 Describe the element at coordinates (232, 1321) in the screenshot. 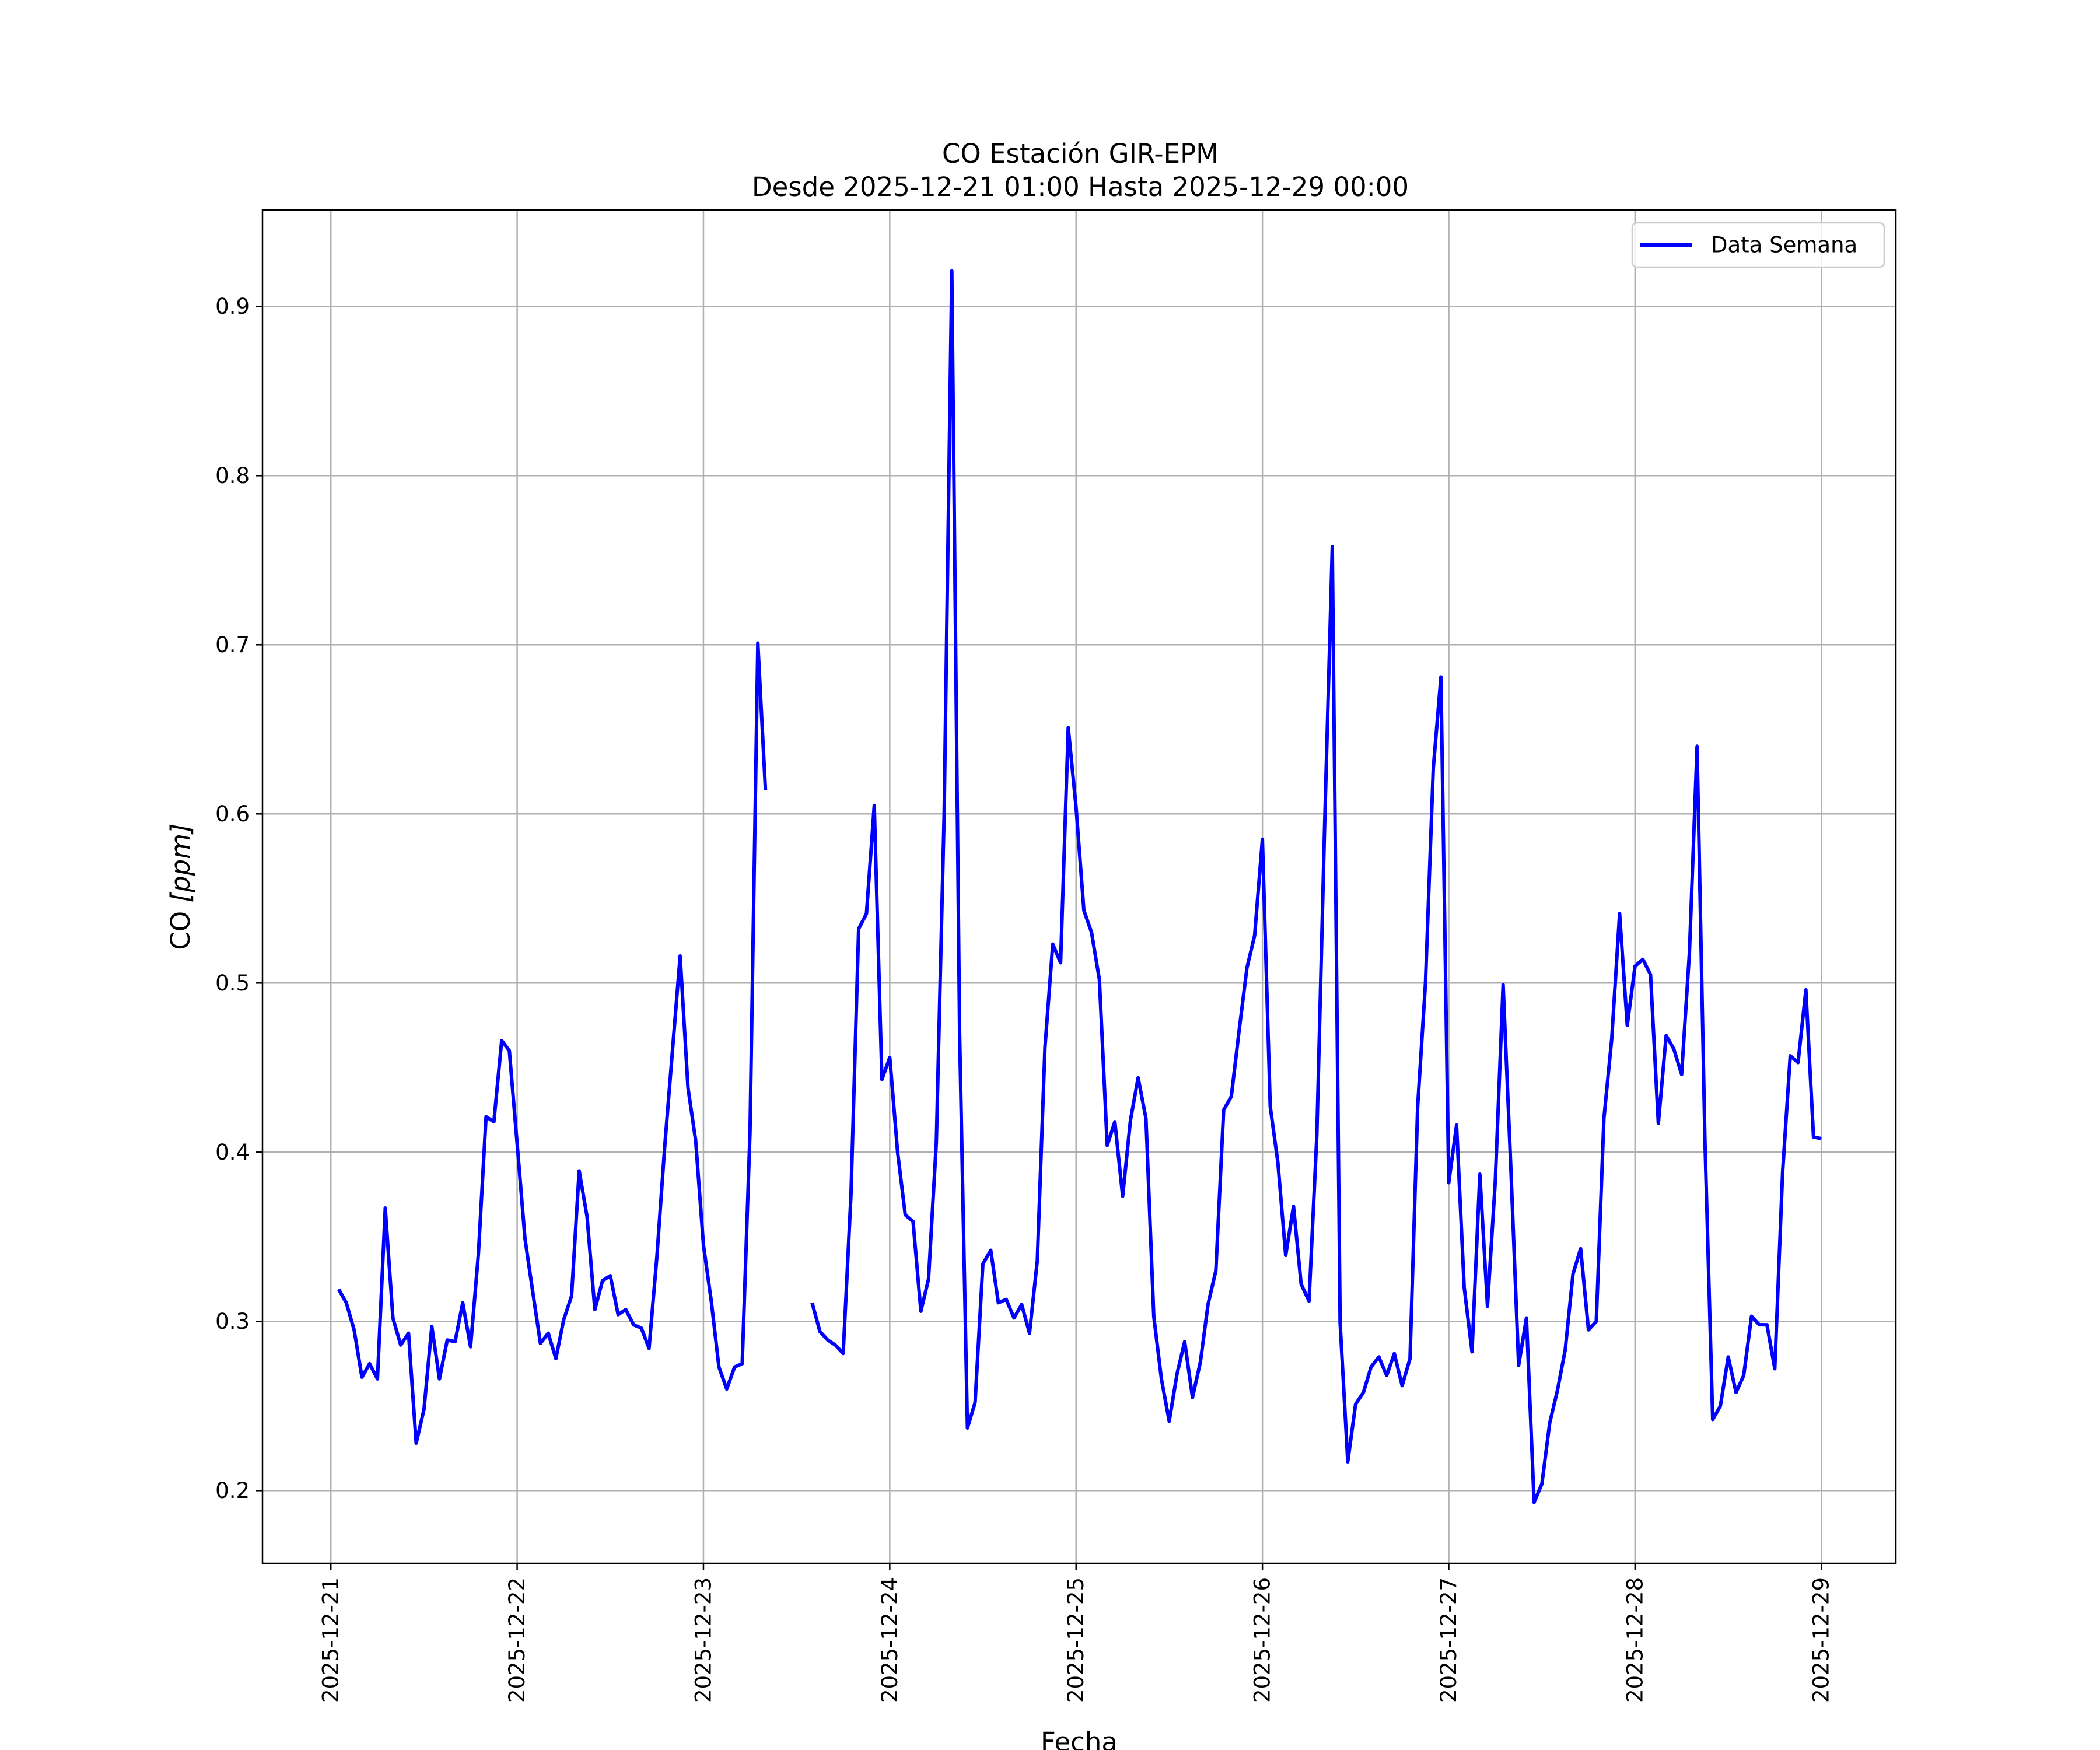

I see `y-tick-label: 0.3` at that location.